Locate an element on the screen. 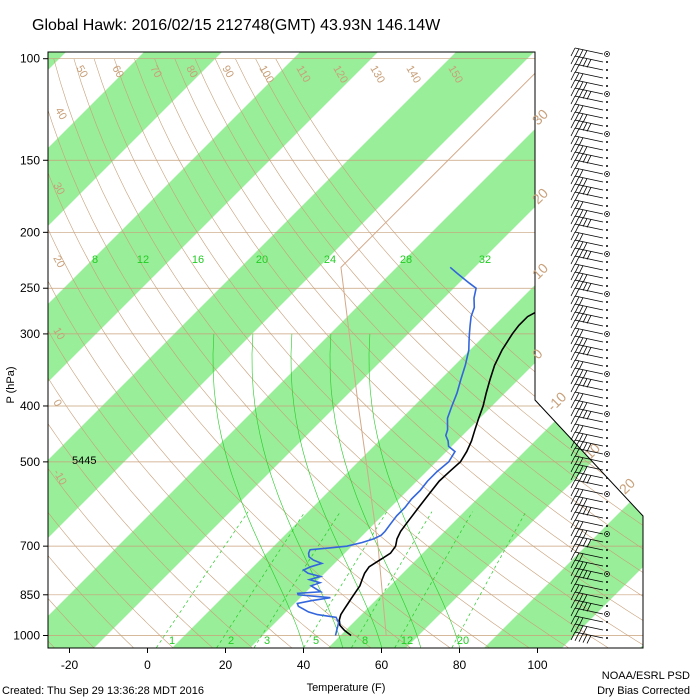  mixing-ratio-label: 8 is located at coordinates (95, 260).